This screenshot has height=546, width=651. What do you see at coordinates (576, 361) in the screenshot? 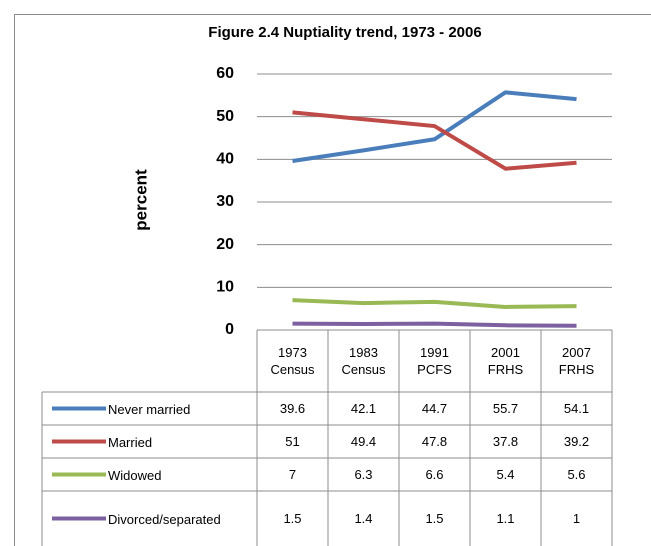
I see `x-tick-label: 2007 FRHS` at bounding box center [576, 361].